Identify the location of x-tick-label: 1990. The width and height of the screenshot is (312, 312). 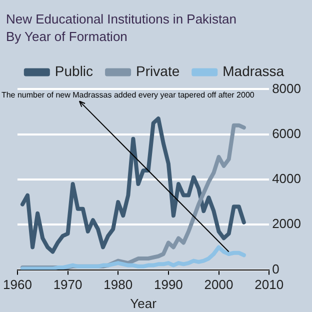
(168, 284).